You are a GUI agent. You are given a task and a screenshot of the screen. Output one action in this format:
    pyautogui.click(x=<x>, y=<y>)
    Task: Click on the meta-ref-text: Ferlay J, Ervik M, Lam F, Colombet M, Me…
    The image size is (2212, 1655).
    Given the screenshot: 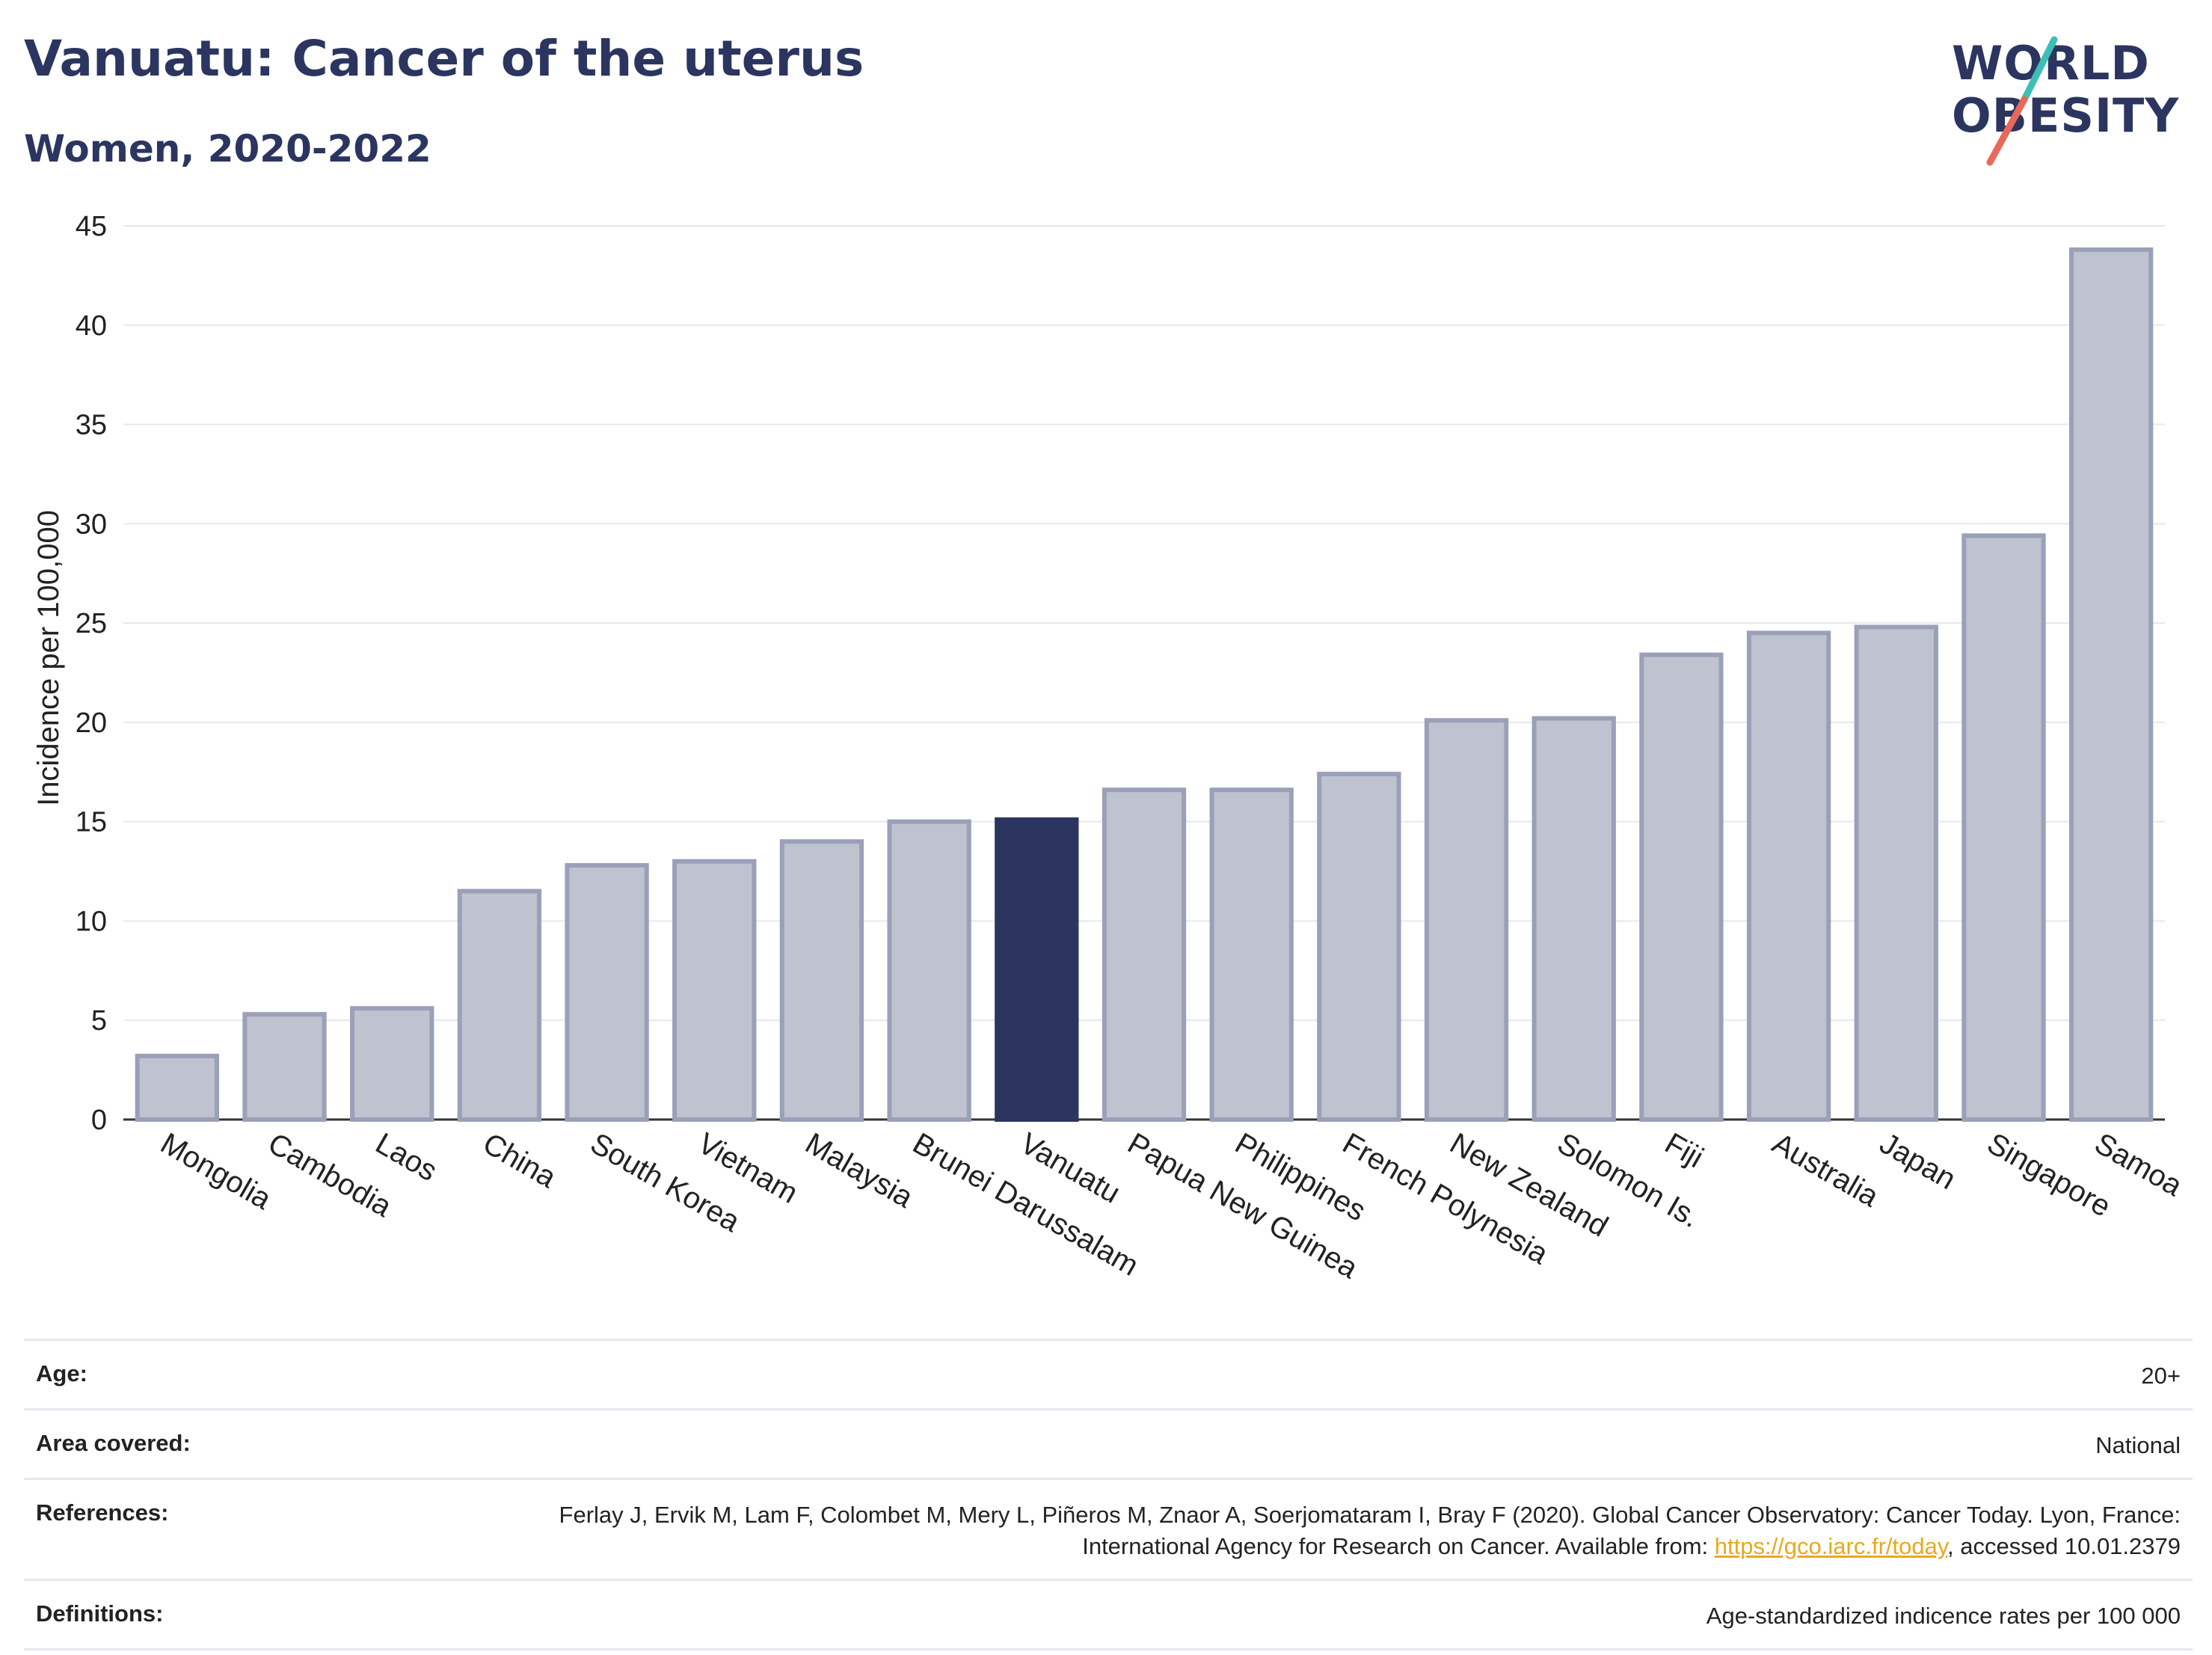 What is the action you would take?
    pyautogui.click(x=1370, y=1530)
    